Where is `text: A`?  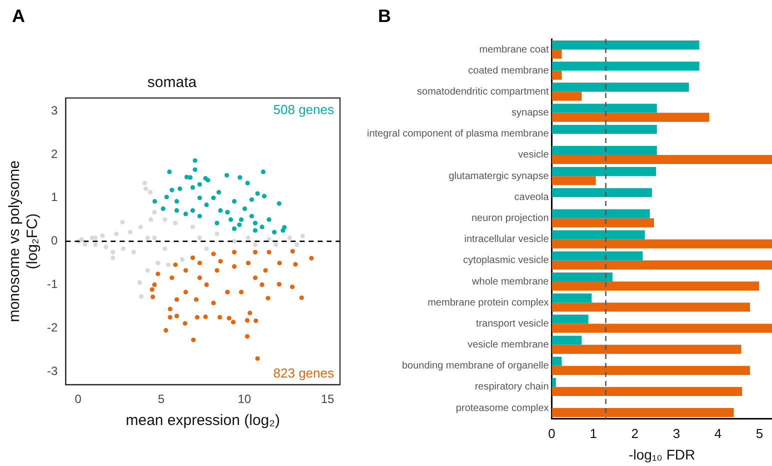 text: A is located at coordinates (18, 16).